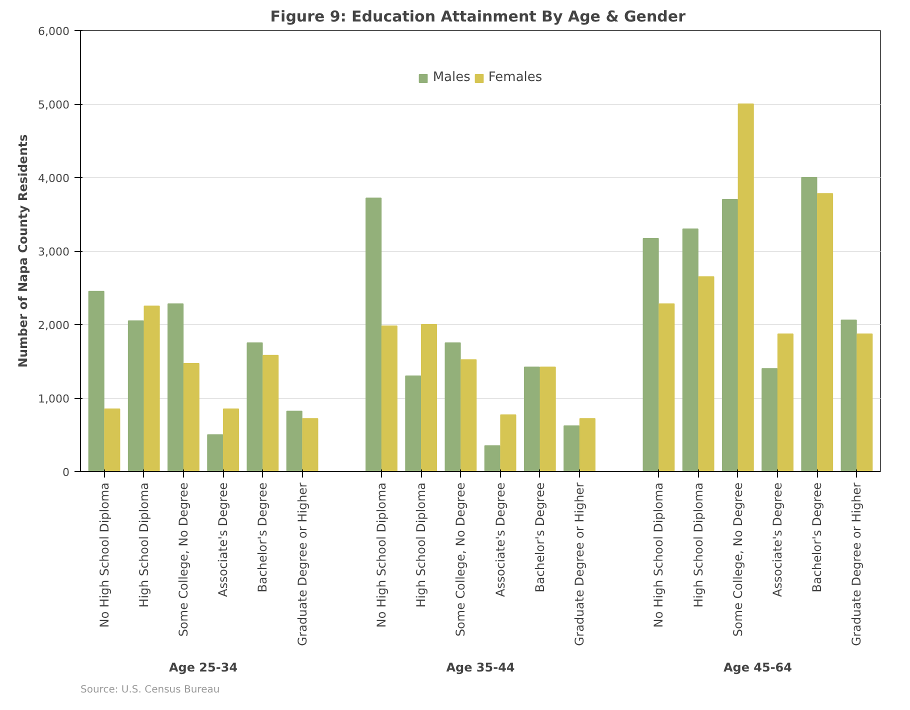  What do you see at coordinates (23, 251) in the screenshot?
I see `y-axis-title: Number of Napa County Residents` at bounding box center [23, 251].